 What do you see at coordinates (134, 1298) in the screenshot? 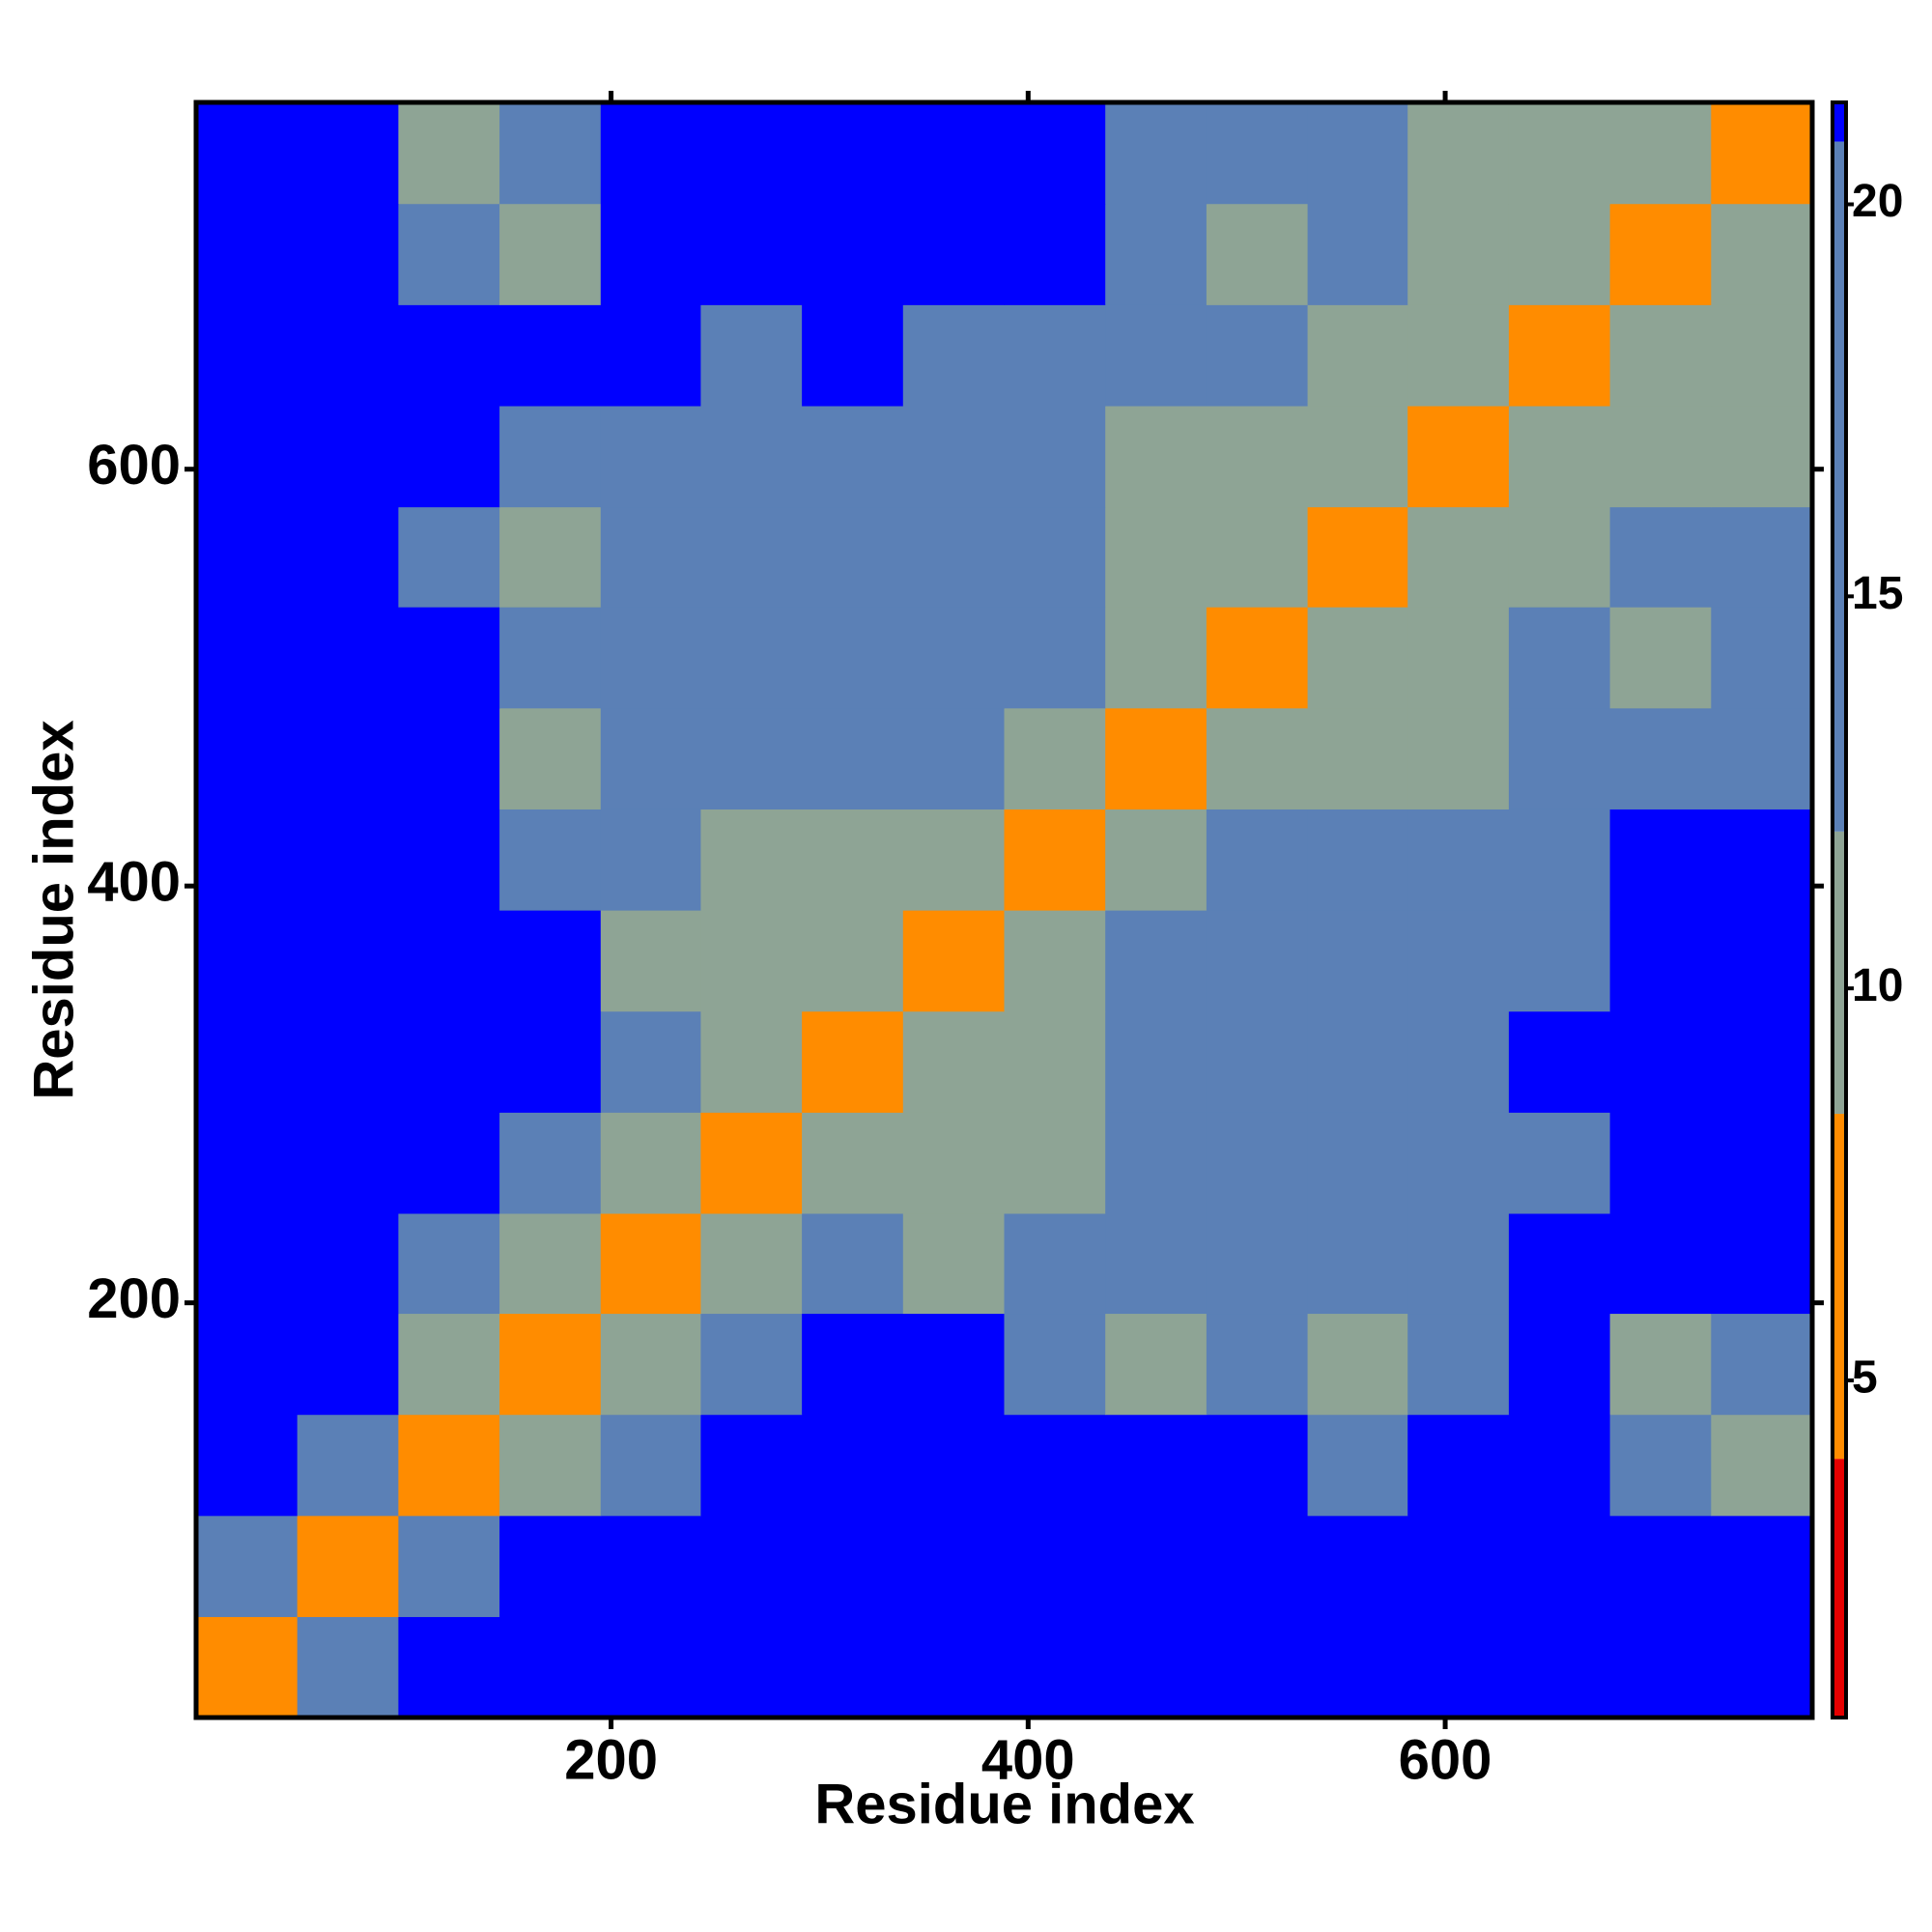
I see `y-tick-label: 200` at bounding box center [134, 1298].